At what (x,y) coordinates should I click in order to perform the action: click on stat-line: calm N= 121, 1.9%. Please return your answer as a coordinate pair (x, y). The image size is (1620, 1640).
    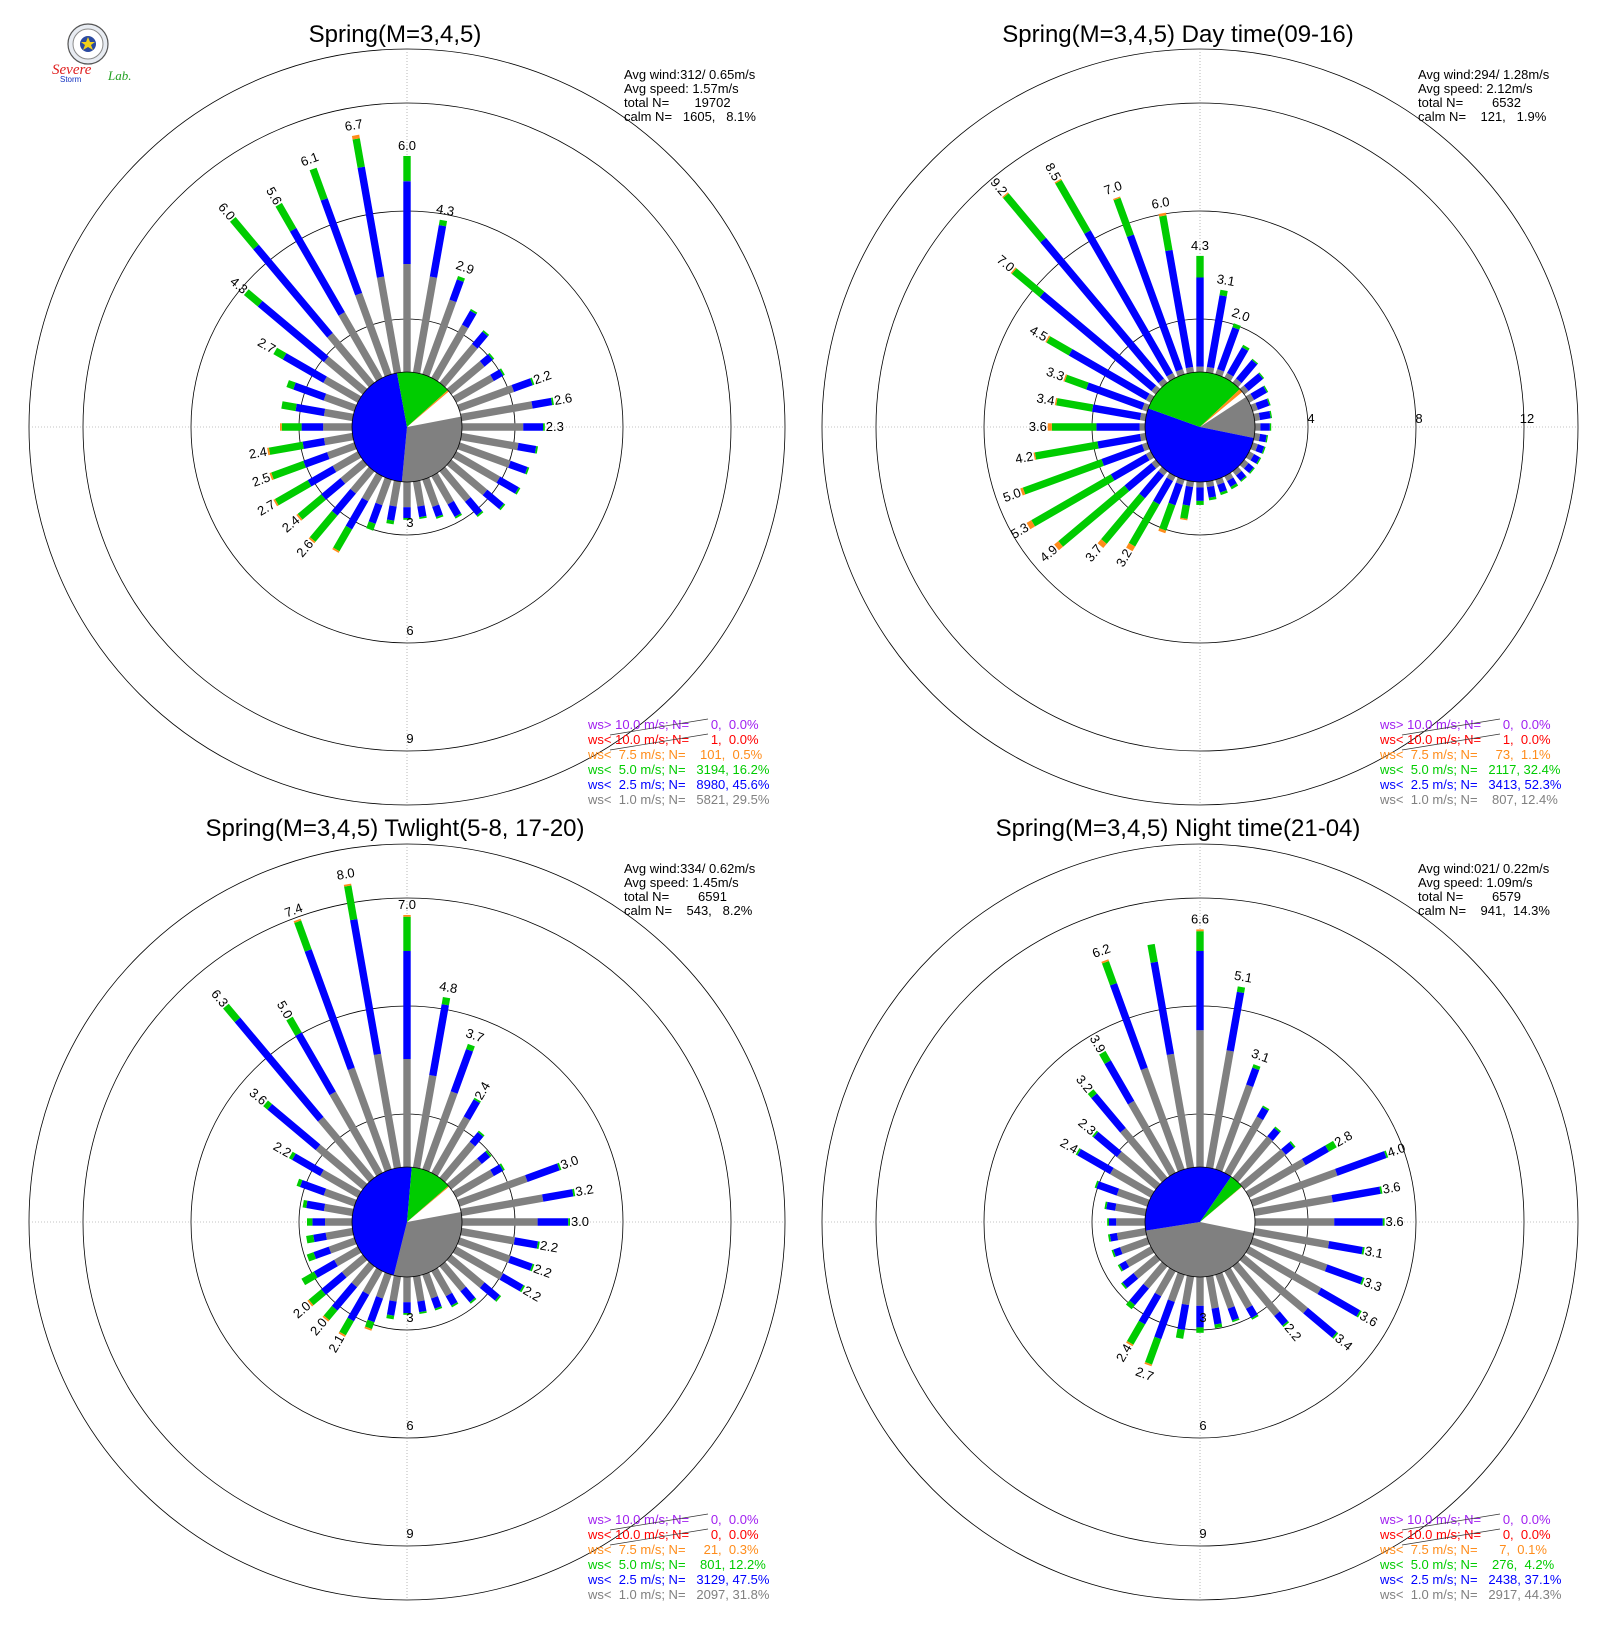
    Looking at the image, I should click on (1482, 116).